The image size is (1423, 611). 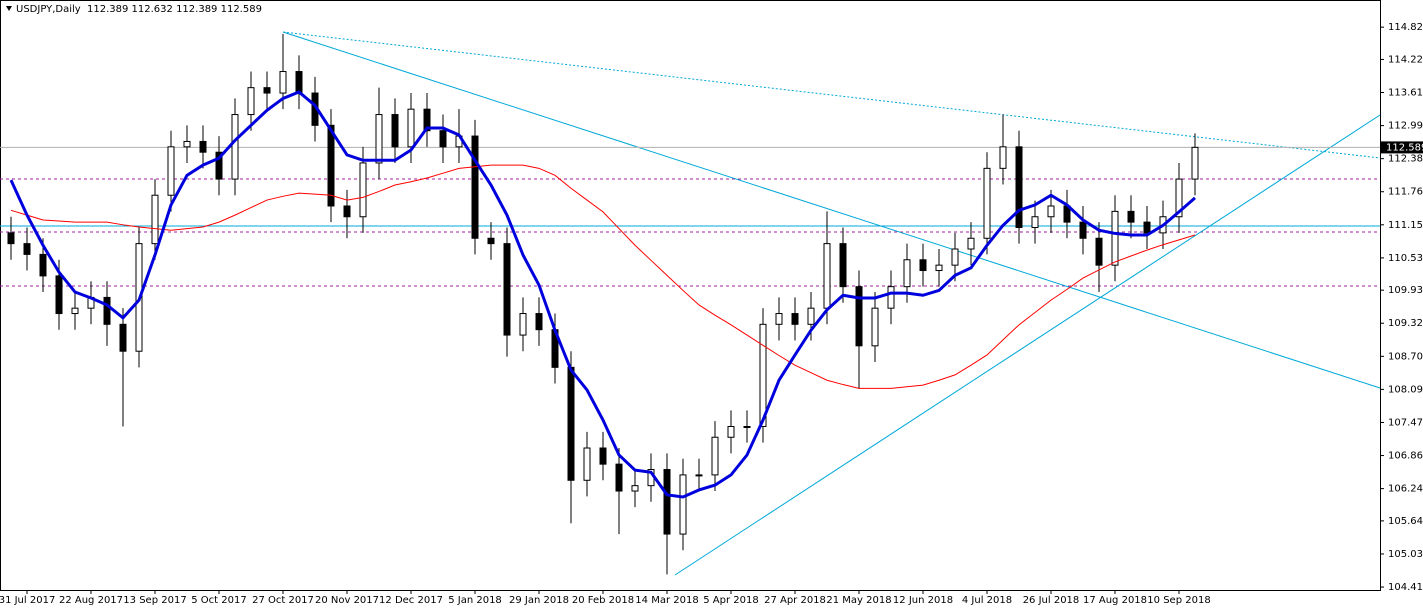 What do you see at coordinates (283, 600) in the screenshot?
I see `x-tick-label: 27 Oct 2017` at bounding box center [283, 600].